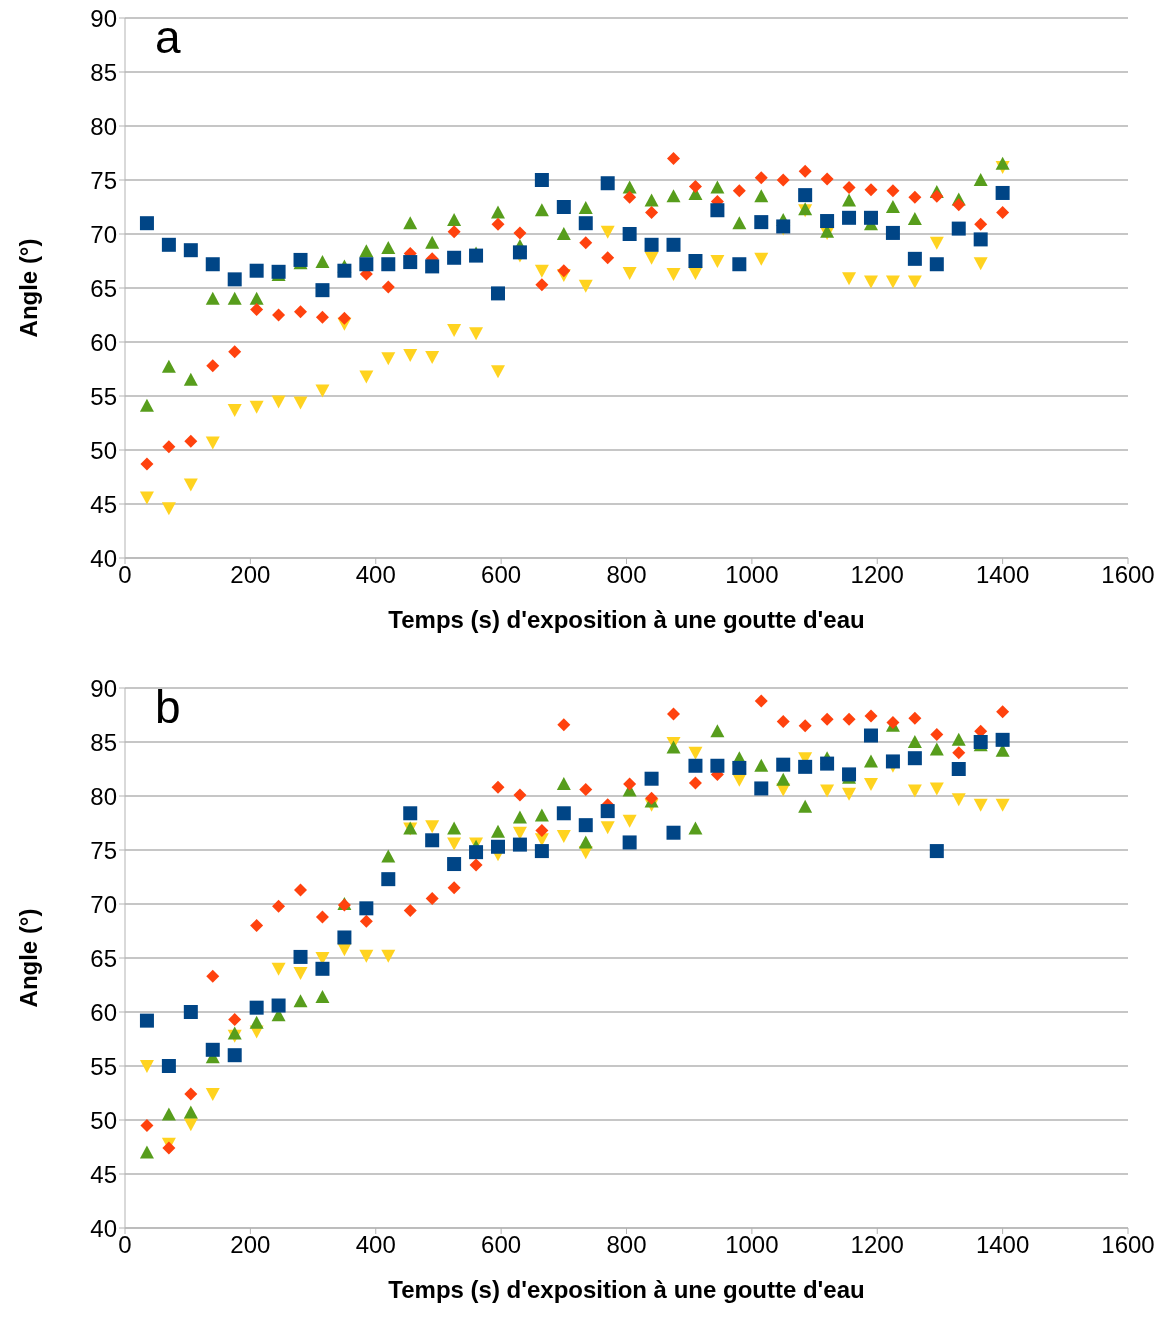 The width and height of the screenshot is (1160, 1336). Describe the element at coordinates (1002, 1245) in the screenshot. I see `x-tick-label: 1400` at that location.